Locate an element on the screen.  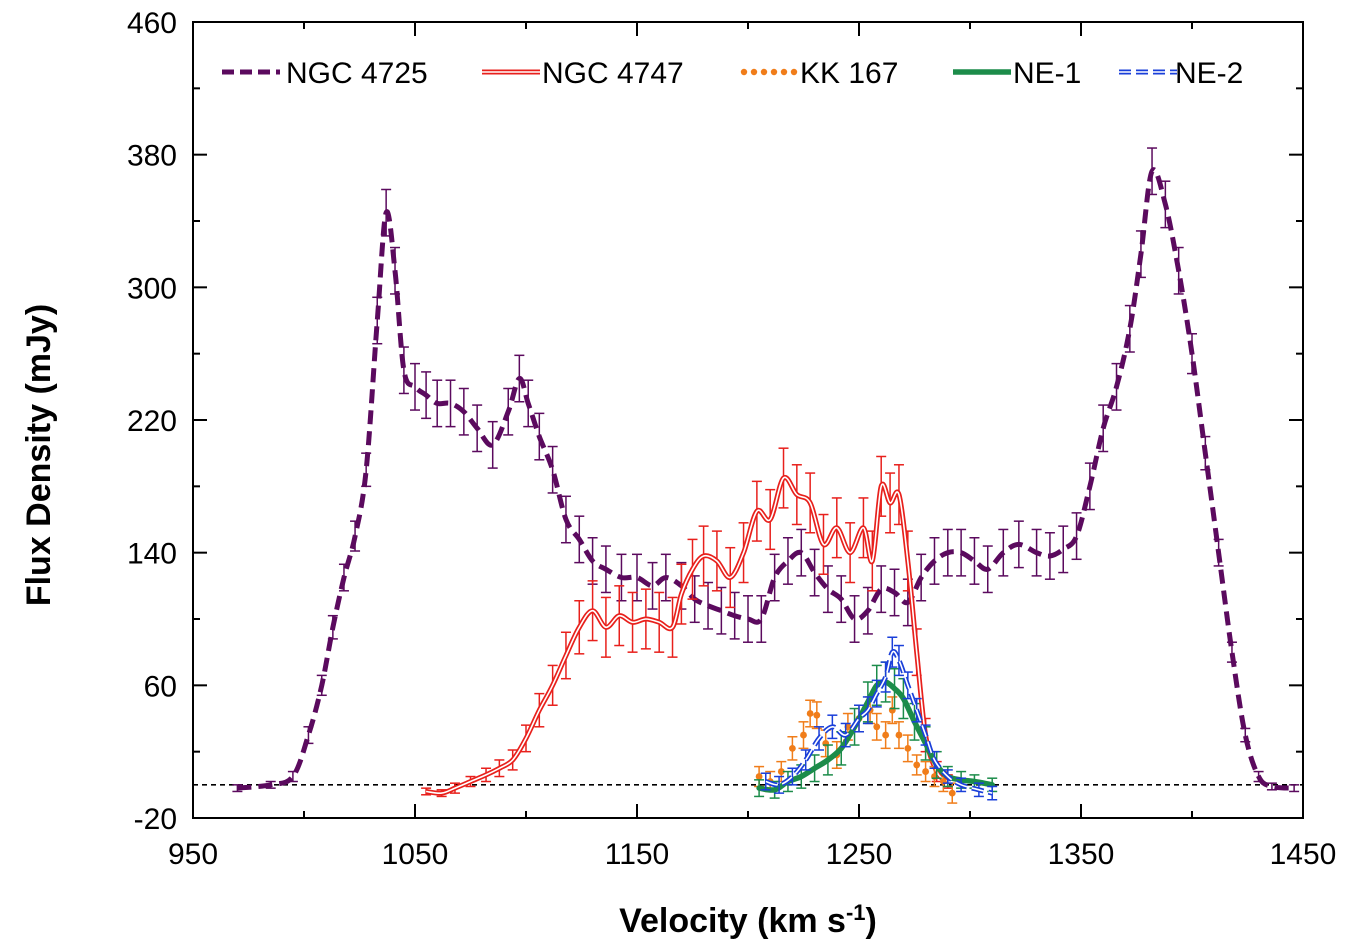
legend-item-kk-167: KK 167 is located at coordinates (819, 73).